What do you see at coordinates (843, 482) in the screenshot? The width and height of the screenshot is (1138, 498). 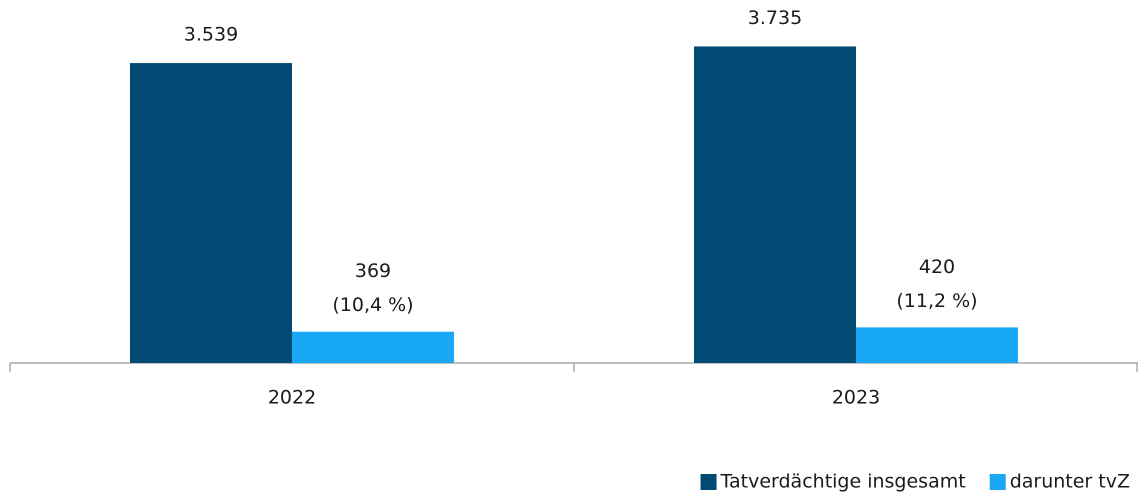 I see `legend-label: Tatverdächtige insgesamt` at bounding box center [843, 482].